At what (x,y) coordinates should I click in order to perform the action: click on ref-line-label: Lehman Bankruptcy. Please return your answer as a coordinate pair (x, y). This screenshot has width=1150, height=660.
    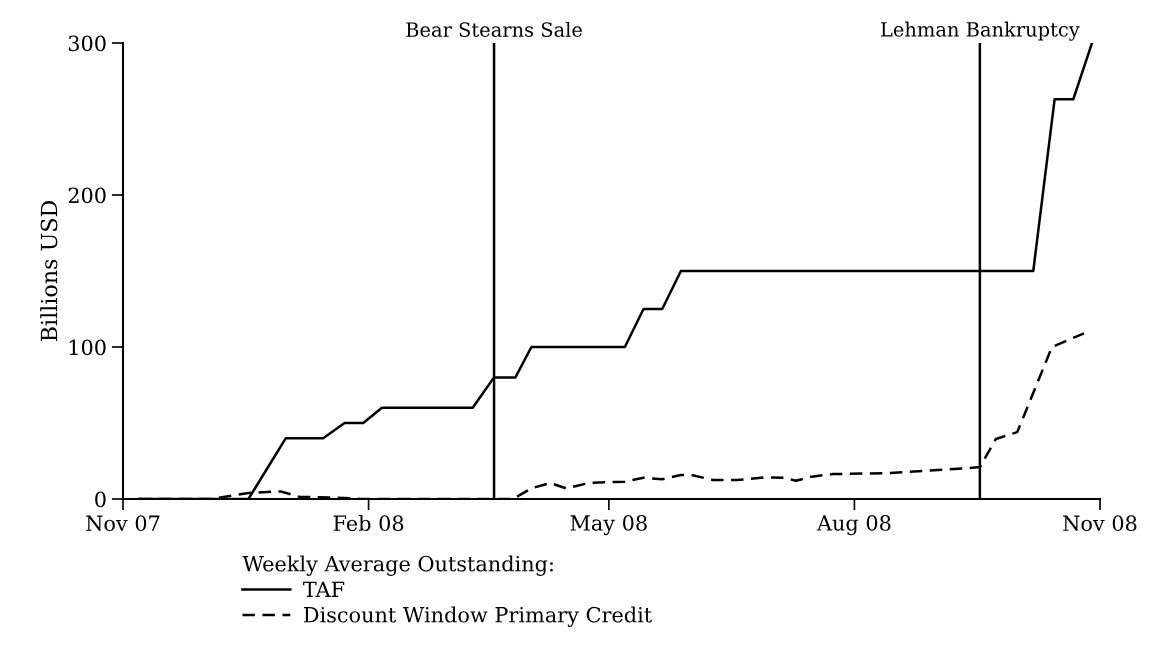
    Looking at the image, I should click on (980, 31).